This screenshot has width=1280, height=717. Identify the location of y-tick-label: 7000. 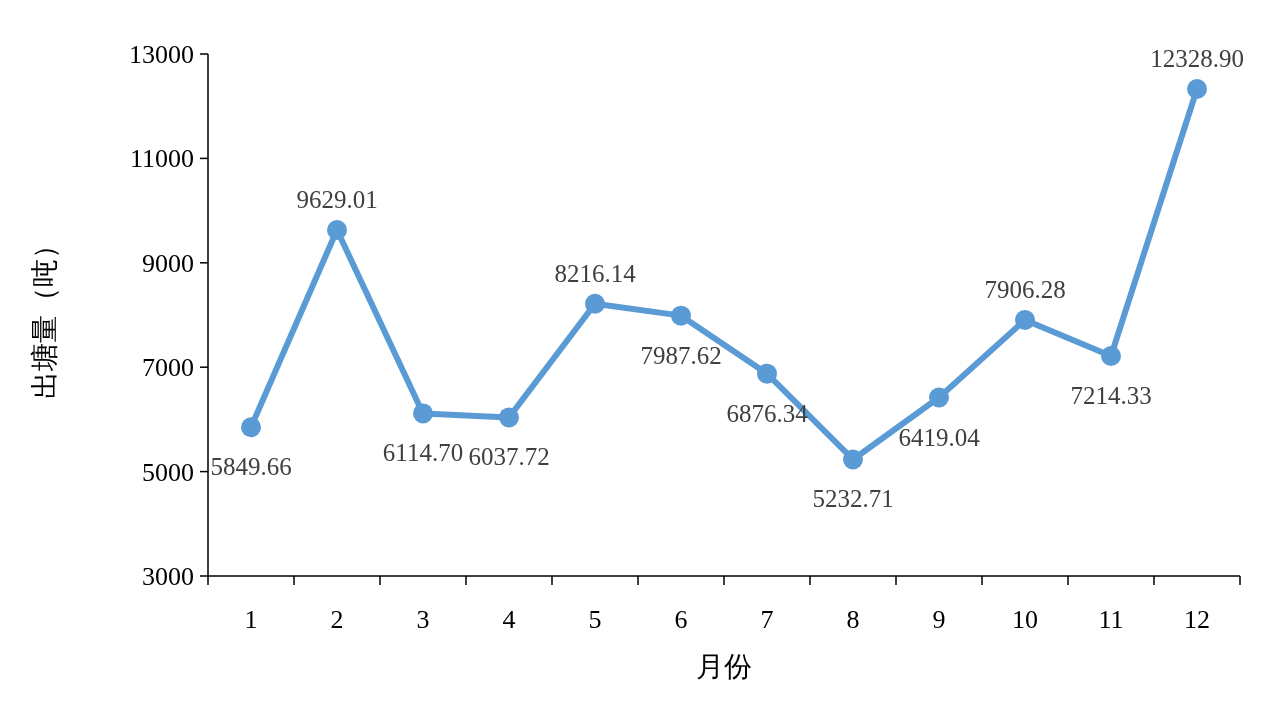
(168, 368).